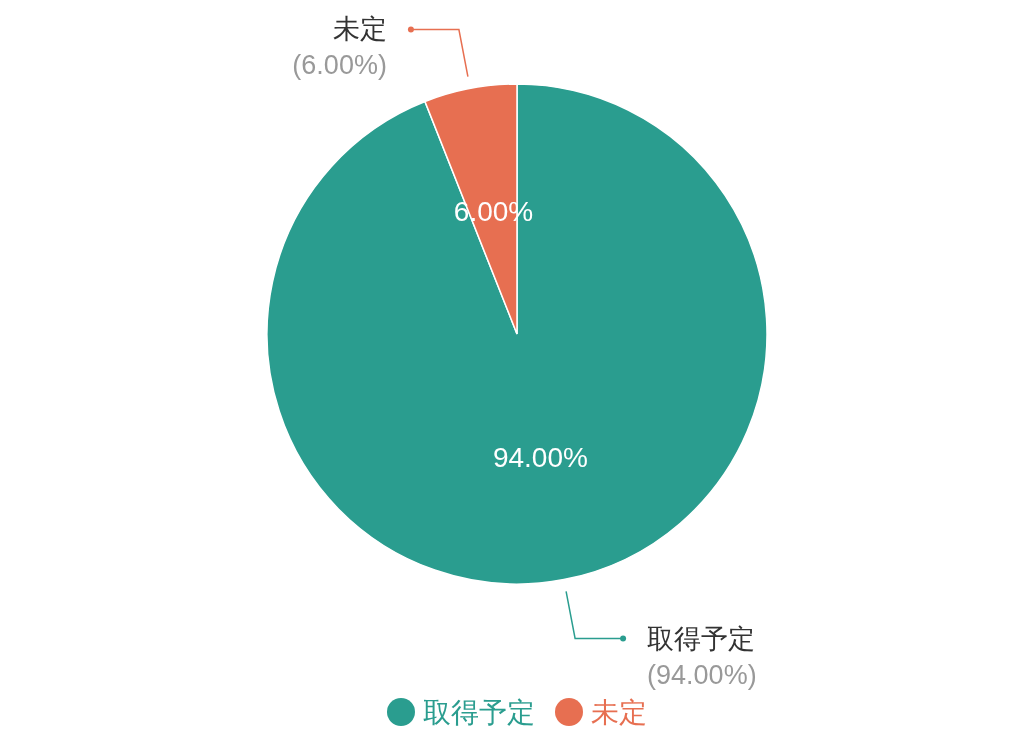 The width and height of the screenshot is (1034, 736). Describe the element at coordinates (540, 457) in the screenshot. I see `data-label: 94.00%` at that location.